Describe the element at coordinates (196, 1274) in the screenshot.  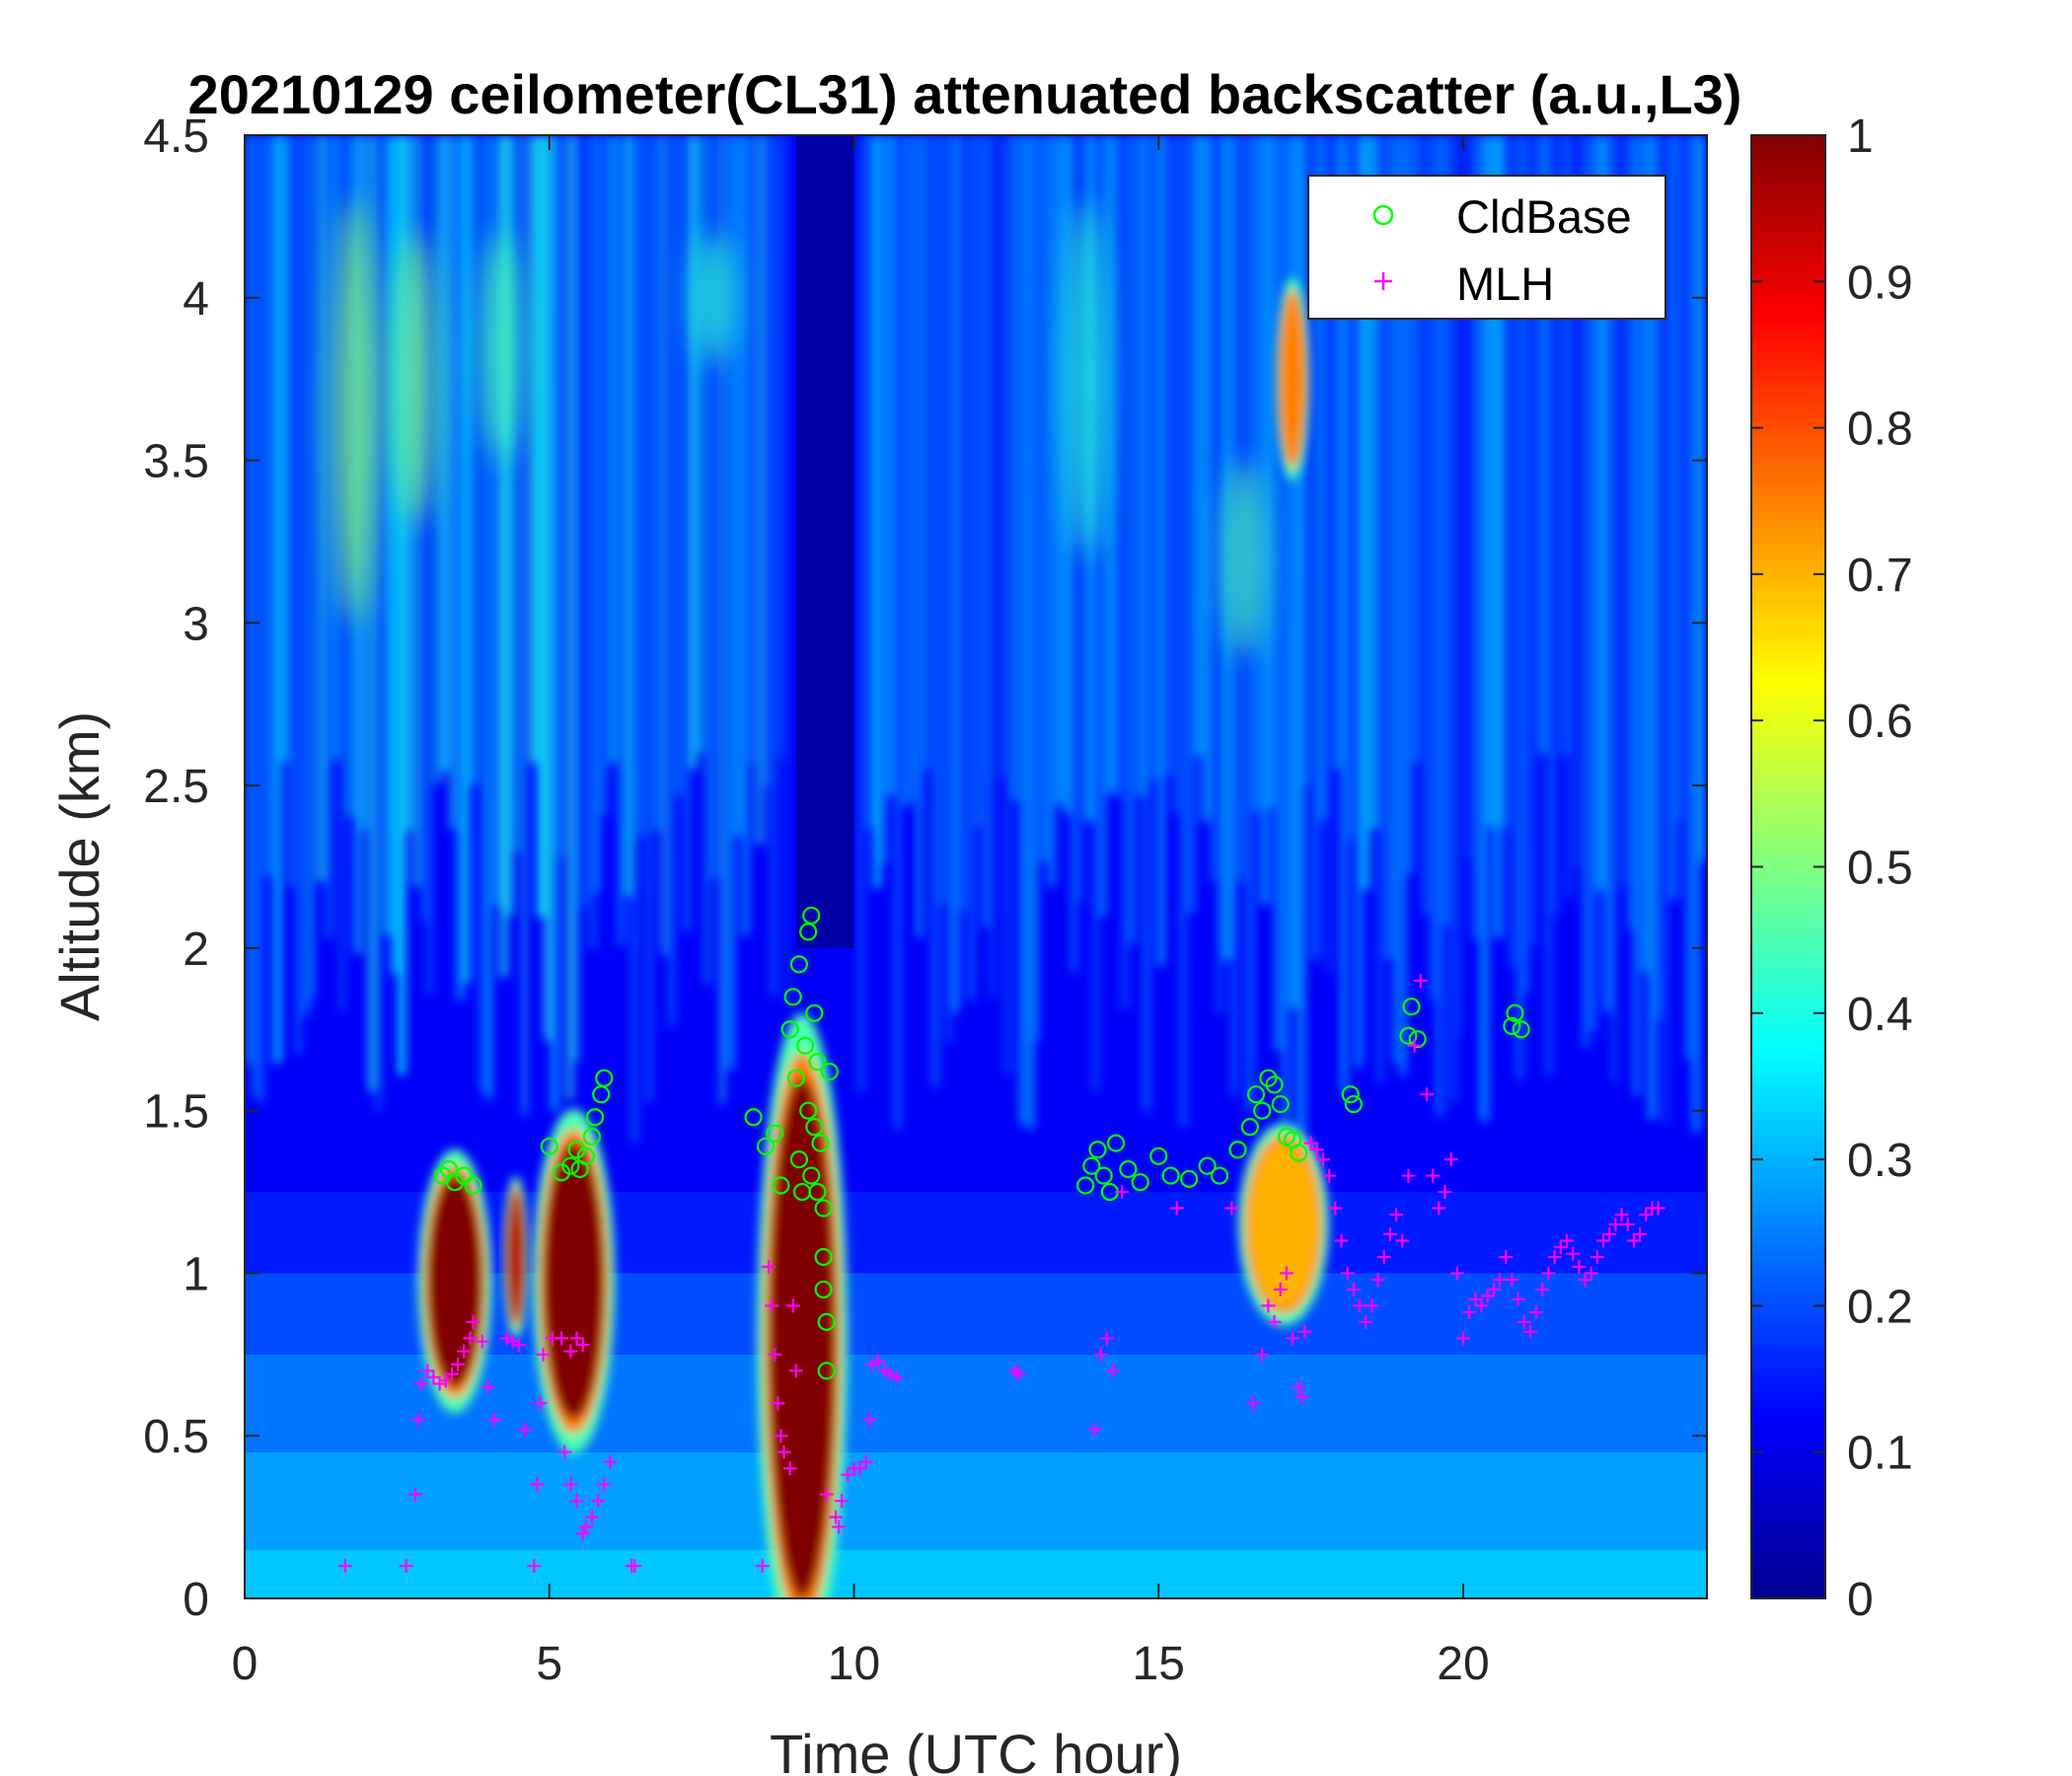
I see `y-tick-label: 1` at that location.